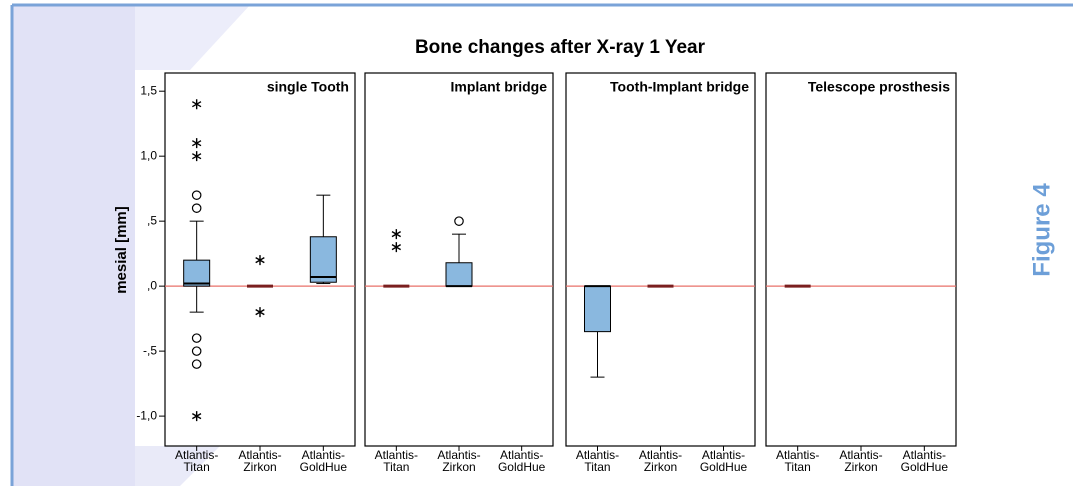  What do you see at coordinates (499, 87) in the screenshot?
I see `panel-title: Implant bridge` at bounding box center [499, 87].